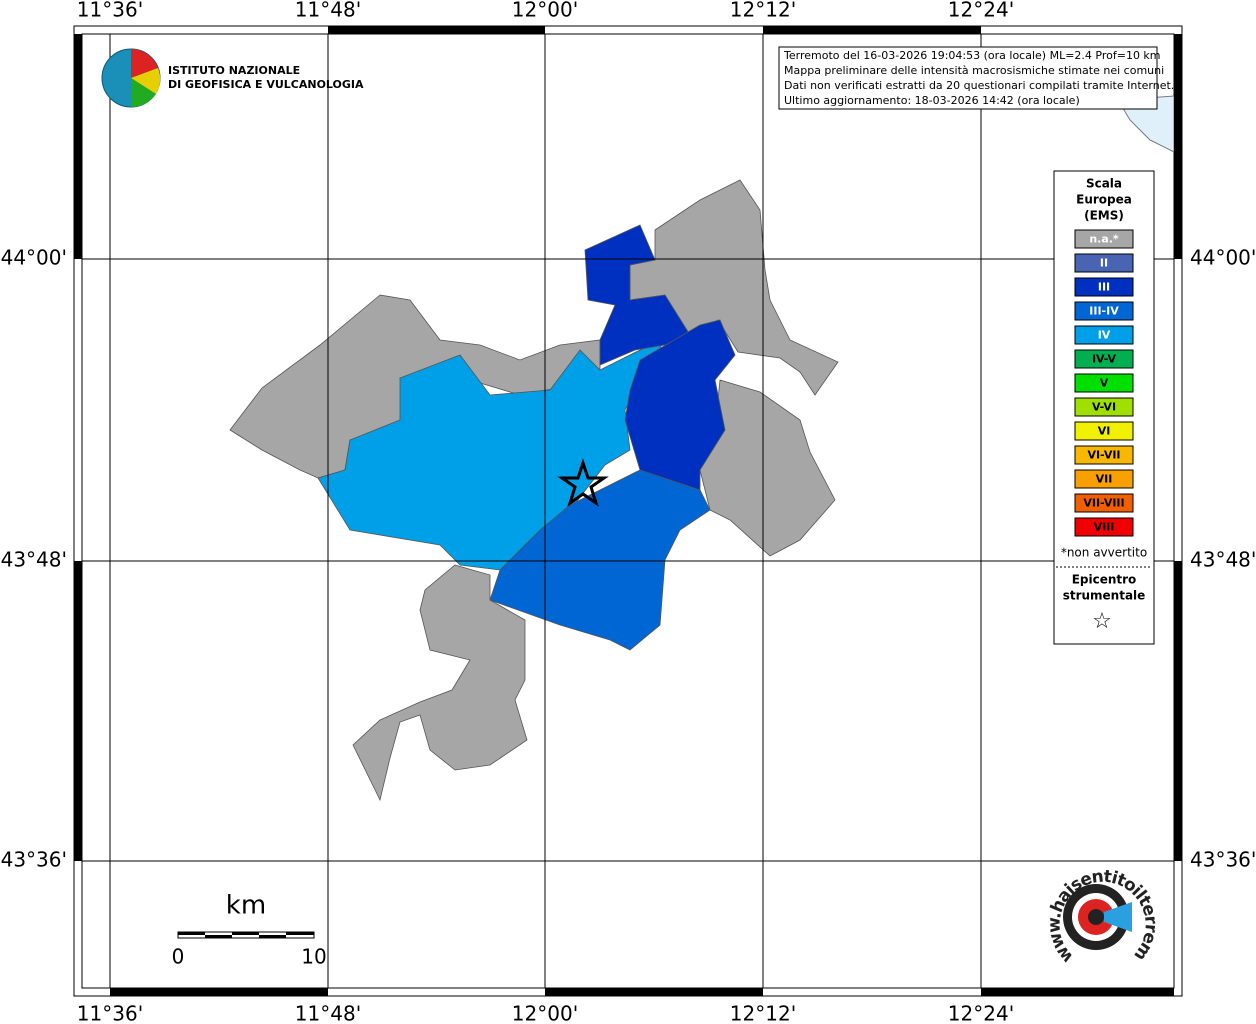  What do you see at coordinates (313, 957) in the screenshot?
I see `scale-end: 10` at bounding box center [313, 957].